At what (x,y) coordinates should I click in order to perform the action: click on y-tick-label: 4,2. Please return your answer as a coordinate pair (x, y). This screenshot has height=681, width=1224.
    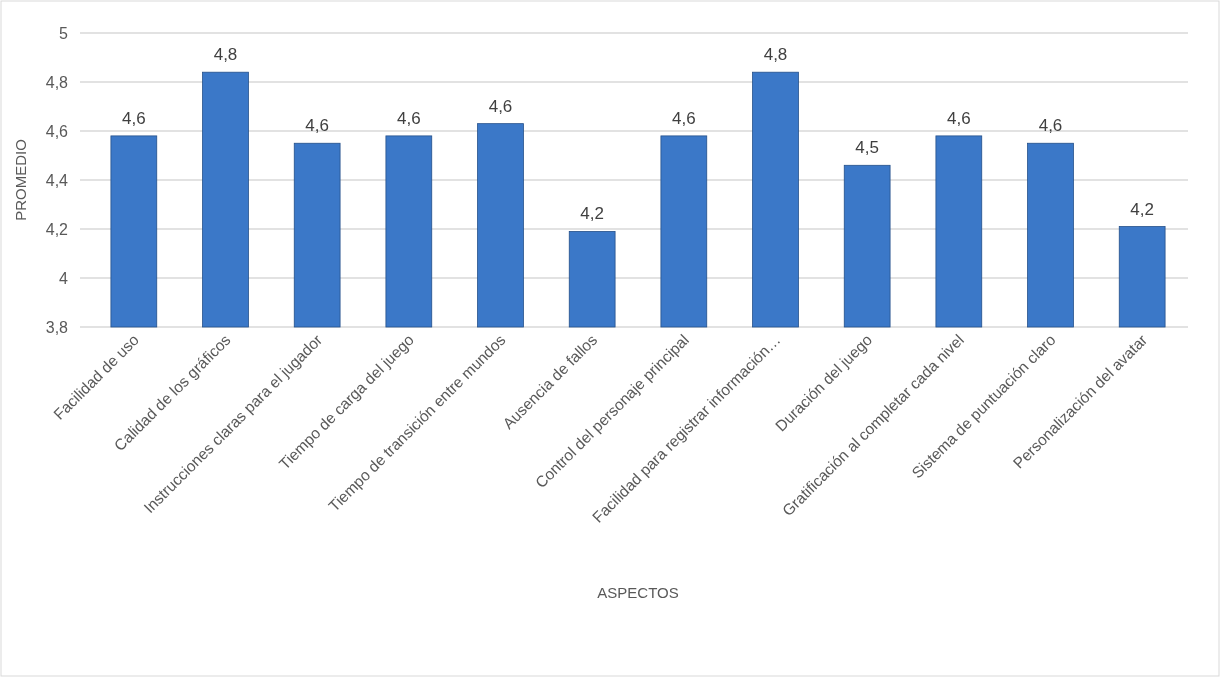
    Looking at the image, I should click on (57, 229).